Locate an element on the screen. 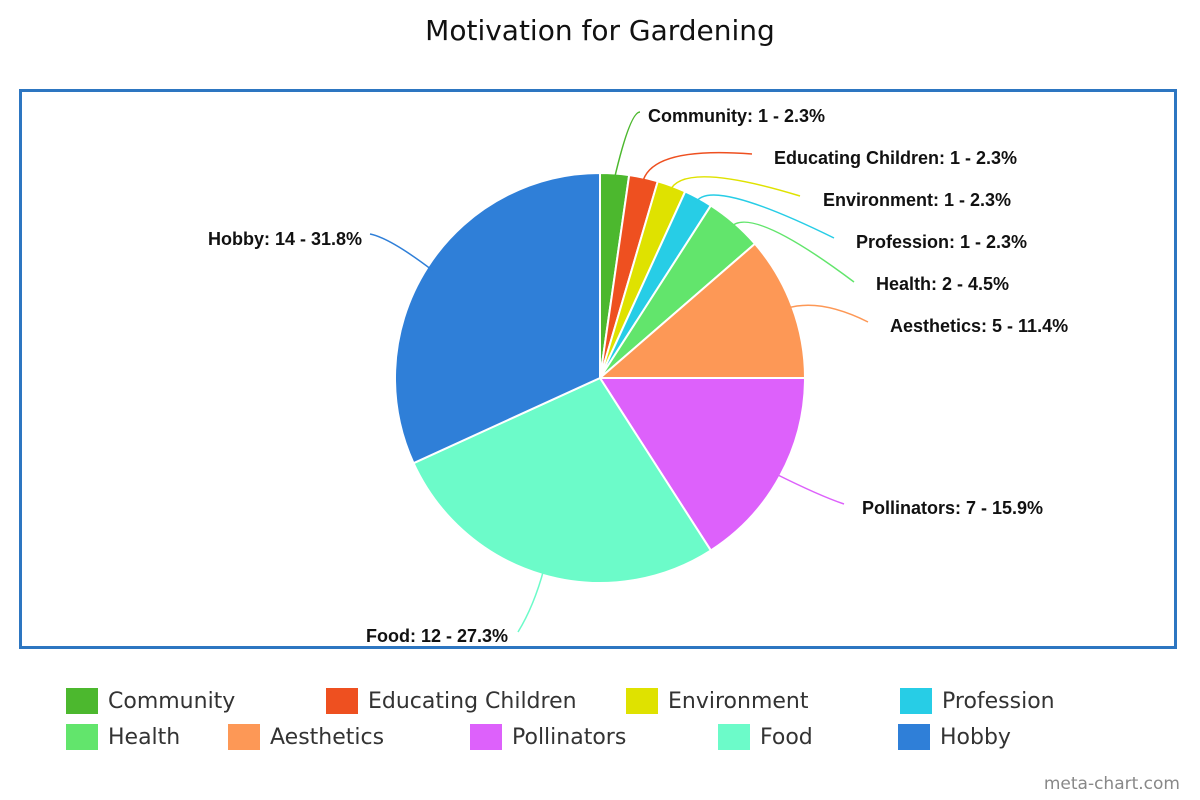 The image size is (1200, 800). slice-label-hobby: Hobby: 14 - 31.8% is located at coordinates (285, 239).